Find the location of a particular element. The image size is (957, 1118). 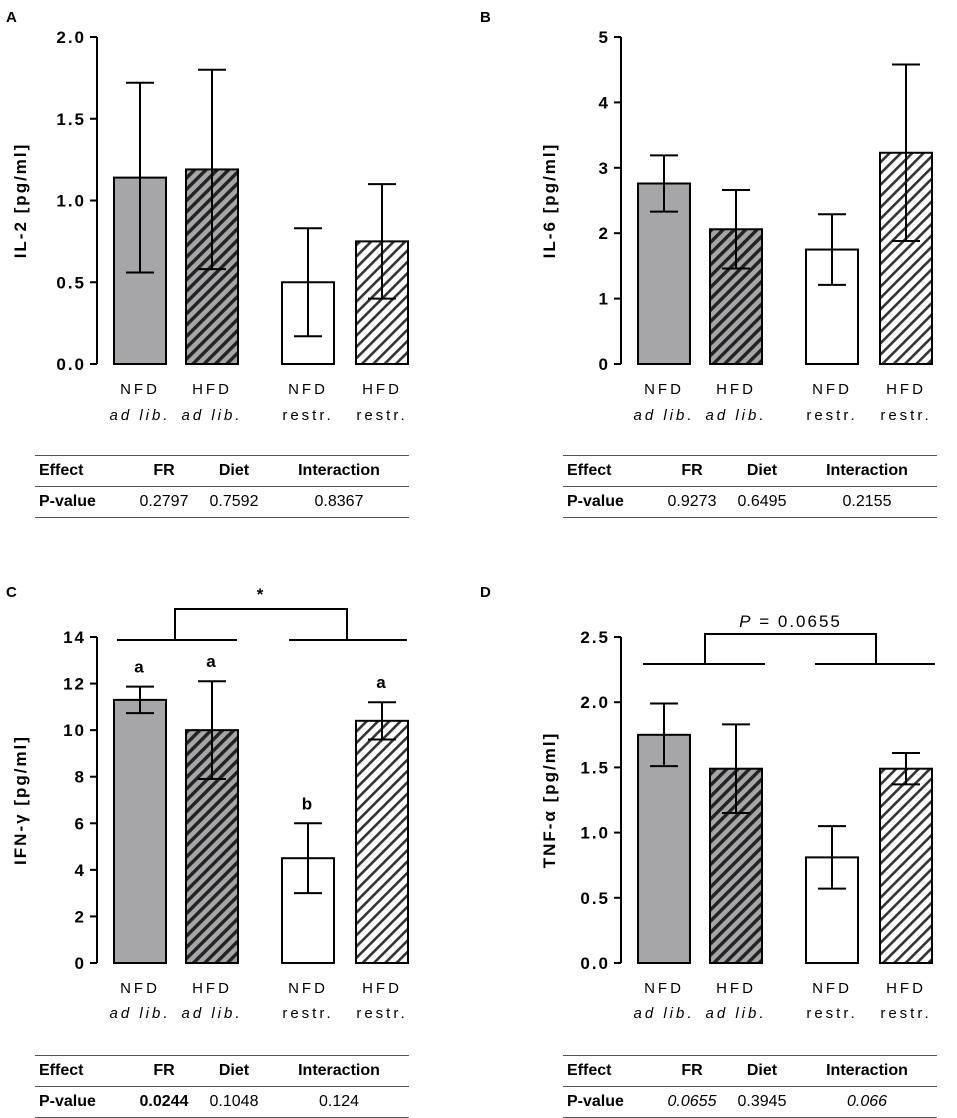

y-tick-label: 8 is located at coordinates (80, 777).